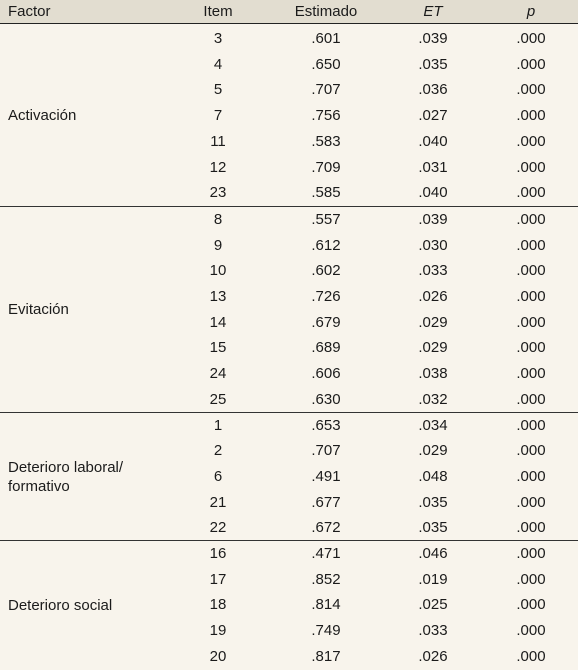 This screenshot has height=670, width=578. What do you see at coordinates (60, 605) in the screenshot?
I see `factor-label: Deterioro social` at bounding box center [60, 605].